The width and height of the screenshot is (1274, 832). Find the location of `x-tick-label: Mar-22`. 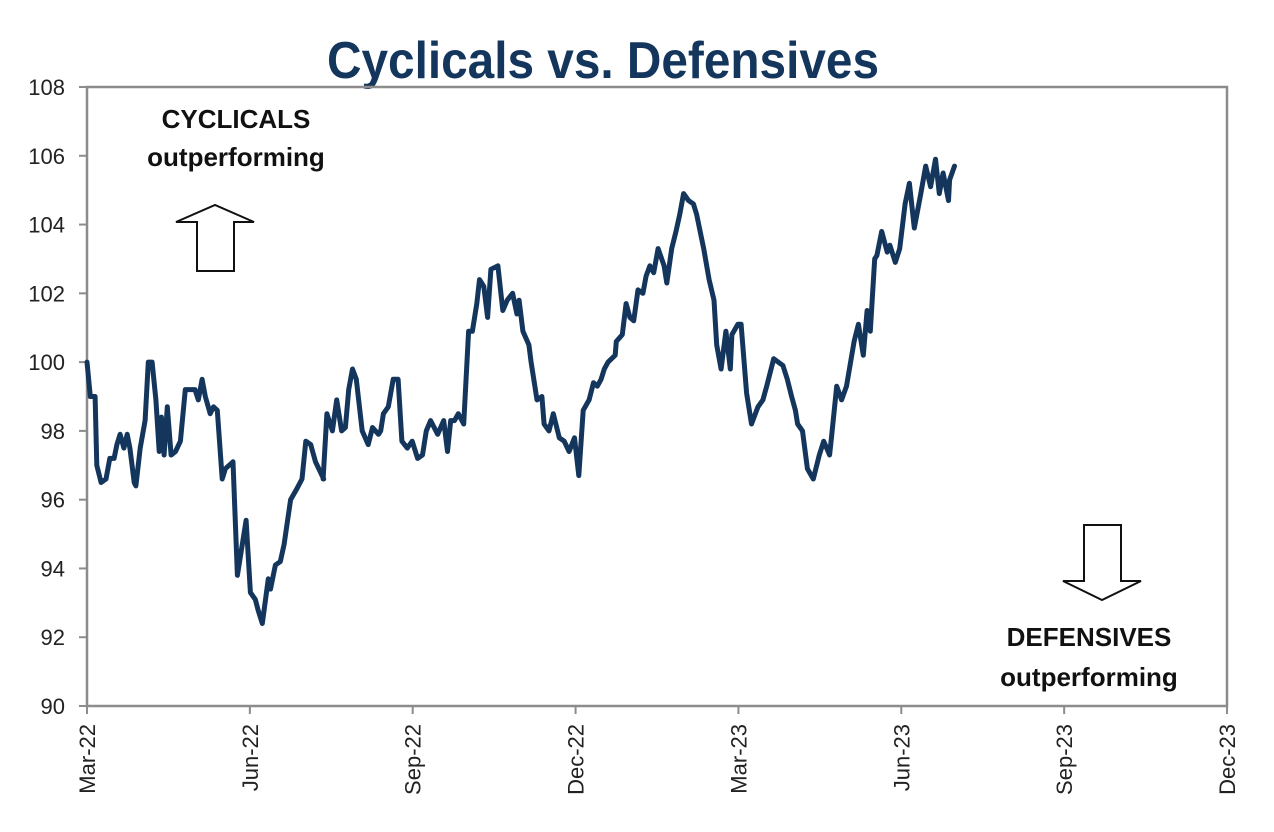

x-tick-label: Mar-22 is located at coordinates (87, 759).